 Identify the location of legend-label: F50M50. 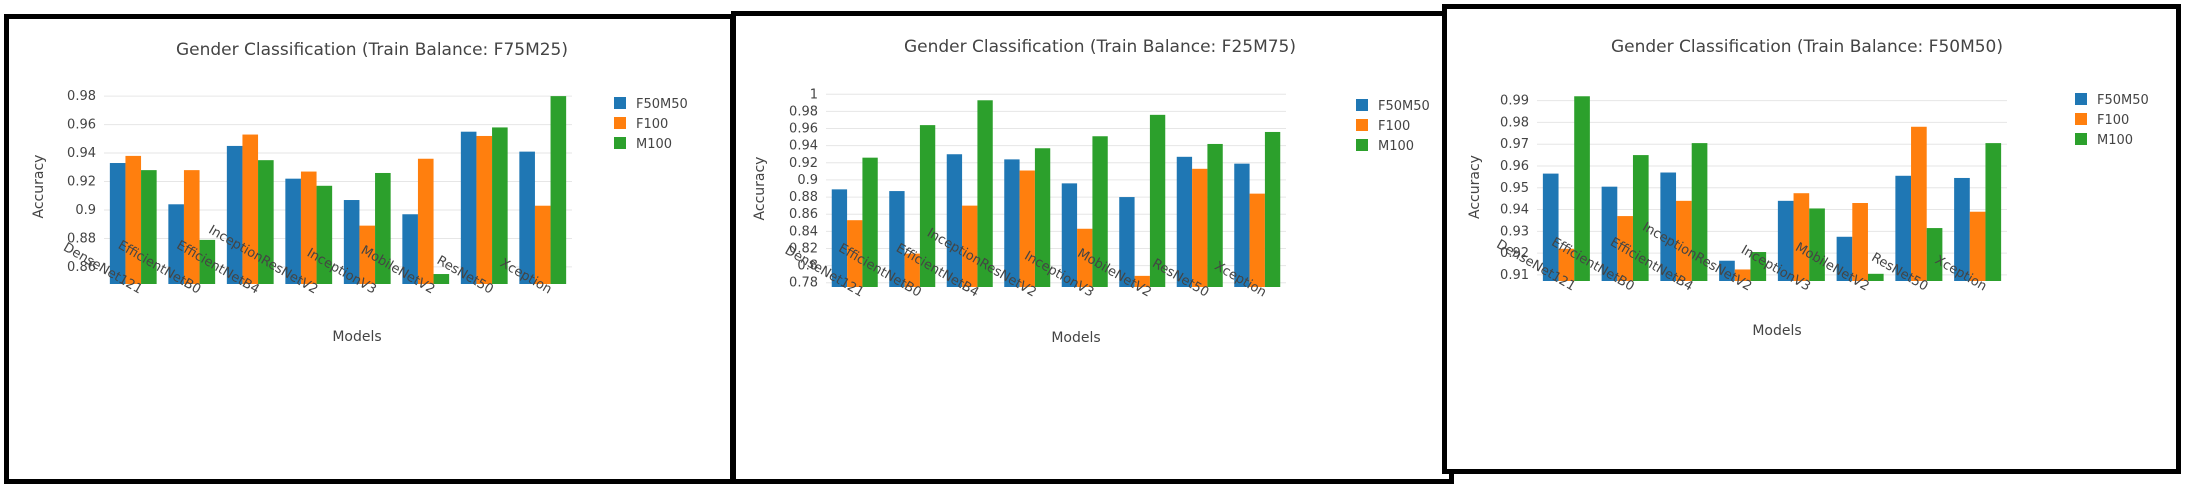
(1404, 106).